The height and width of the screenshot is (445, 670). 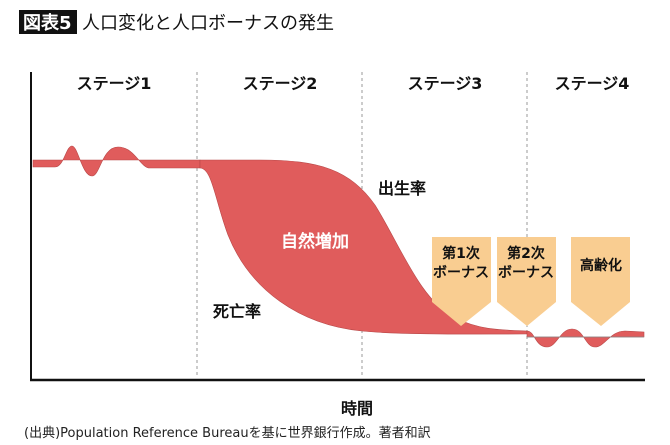 What do you see at coordinates (600, 281) in the screenshot?
I see `callout-aging: 高齢化` at bounding box center [600, 281].